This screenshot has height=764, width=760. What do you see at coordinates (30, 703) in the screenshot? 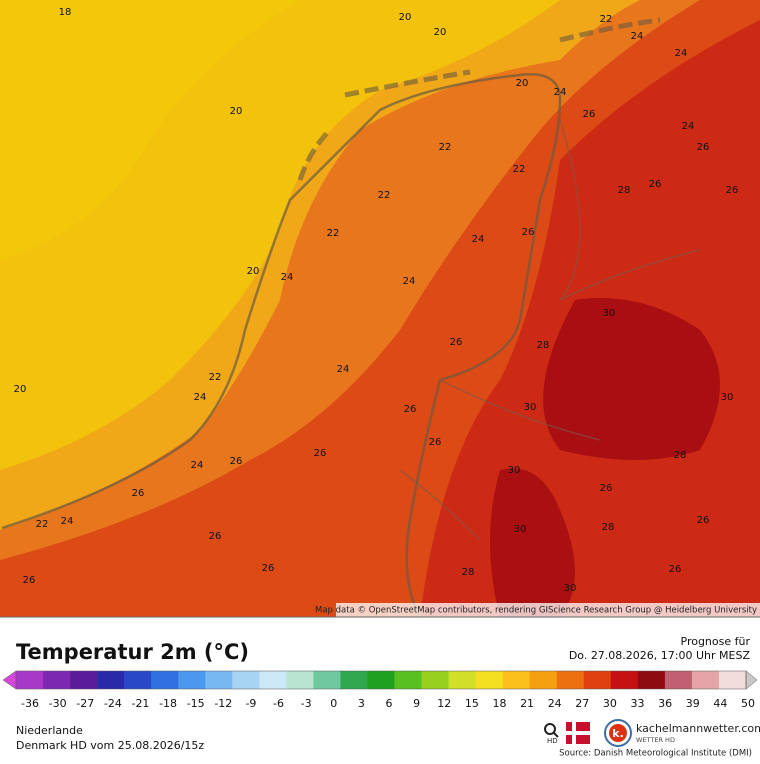
I see `scale-tick-label: -36` at bounding box center [30, 703].